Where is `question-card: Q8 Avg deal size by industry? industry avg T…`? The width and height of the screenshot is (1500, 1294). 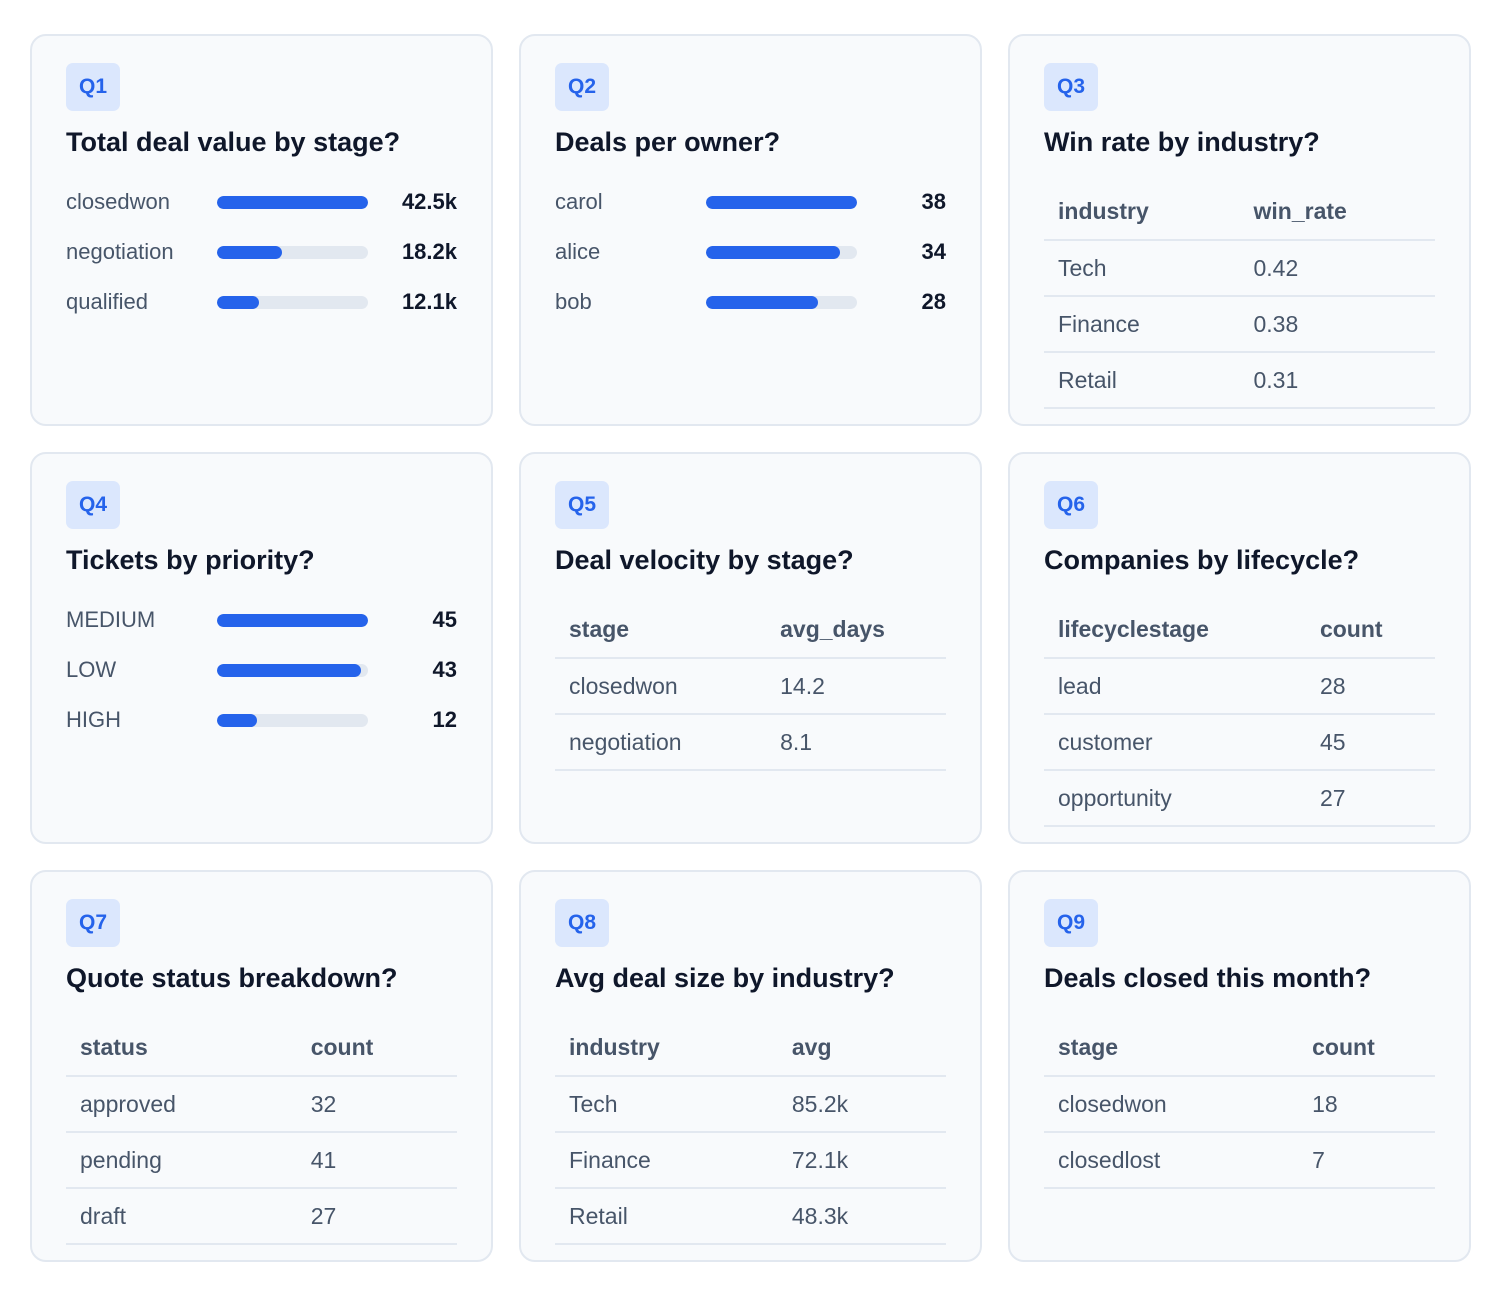
question-card: Q8 Avg deal size by industry? industry avg T… is located at coordinates (750, 1066).